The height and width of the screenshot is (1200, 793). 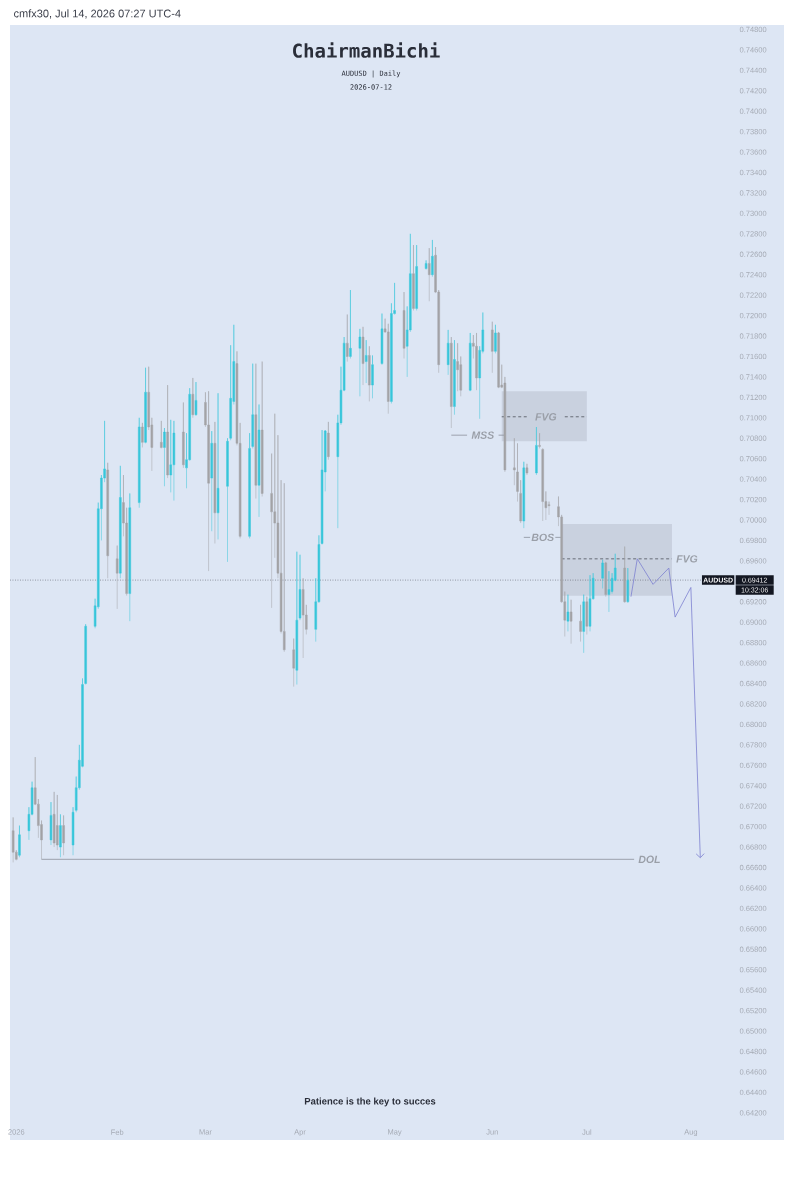 I want to click on text: cmfx30, Jul 14, 2026 07:27 UTC-4, so click(x=97, y=14).